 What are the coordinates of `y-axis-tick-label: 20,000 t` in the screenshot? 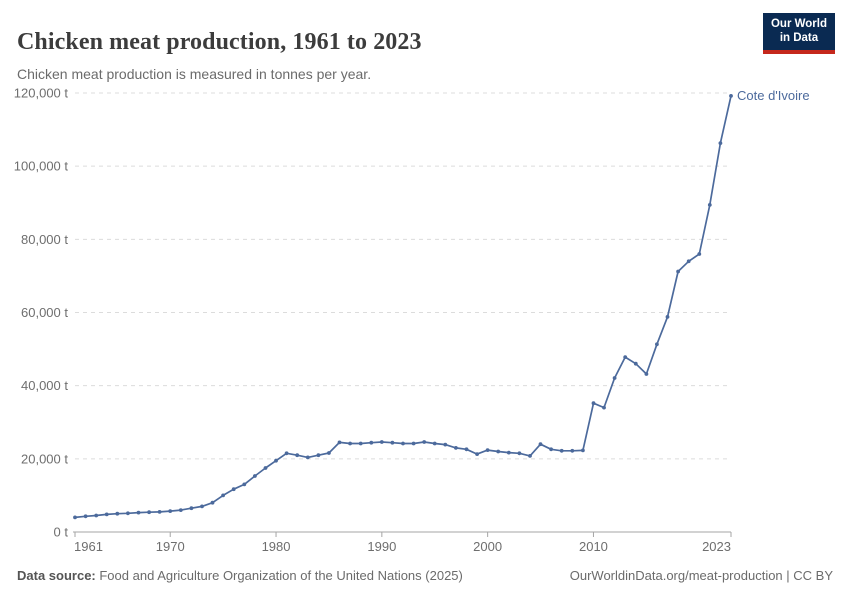 It's located at (44, 458).